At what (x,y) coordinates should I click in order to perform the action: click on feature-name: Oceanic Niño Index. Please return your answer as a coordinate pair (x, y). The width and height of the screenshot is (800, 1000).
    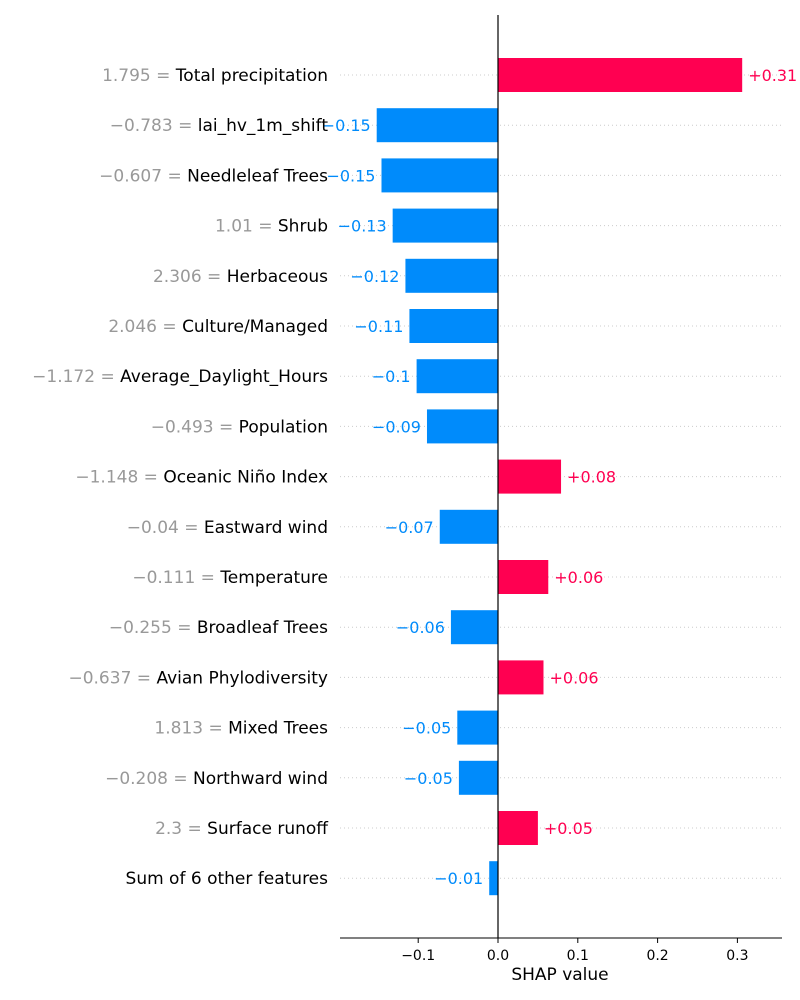
    Looking at the image, I should click on (245, 478).